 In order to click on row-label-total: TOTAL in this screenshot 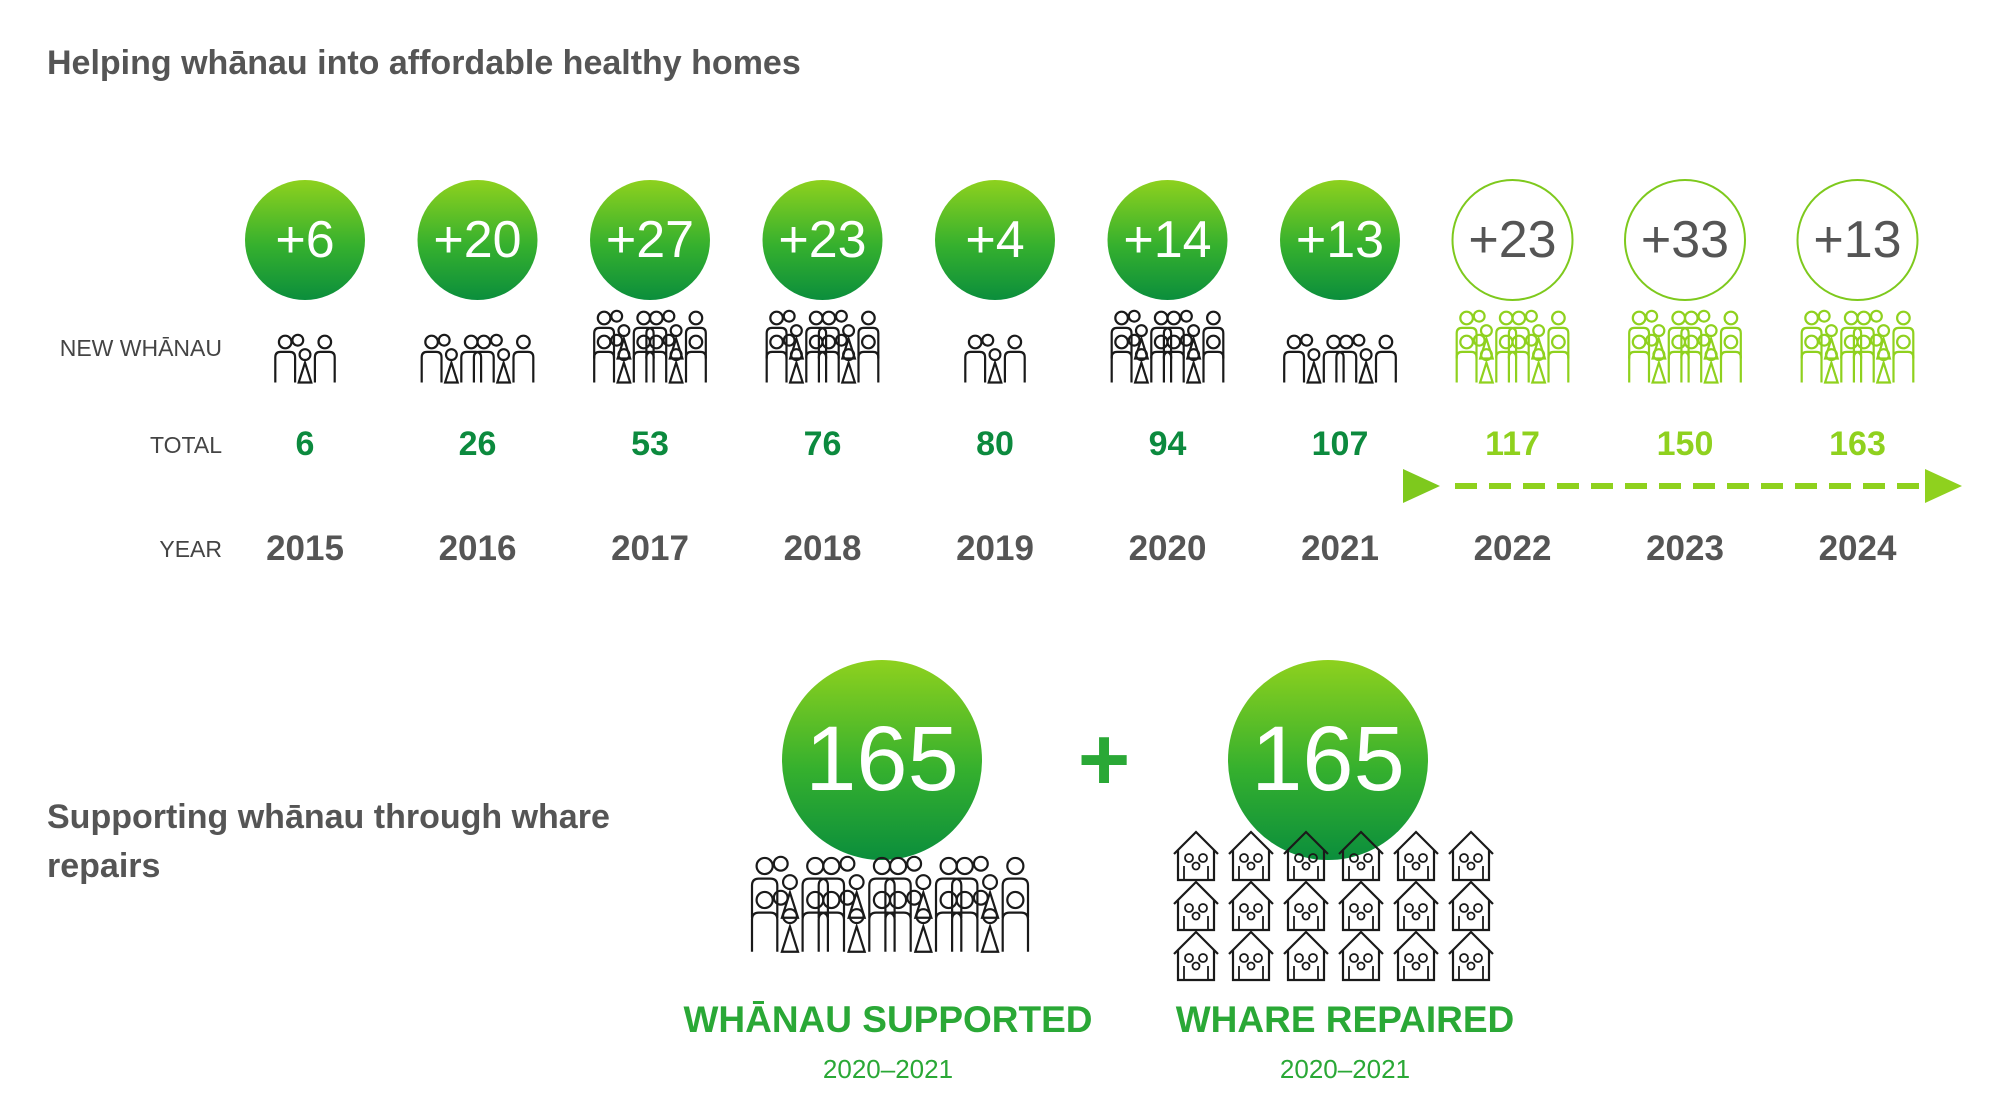, I will do `click(186, 445)`.